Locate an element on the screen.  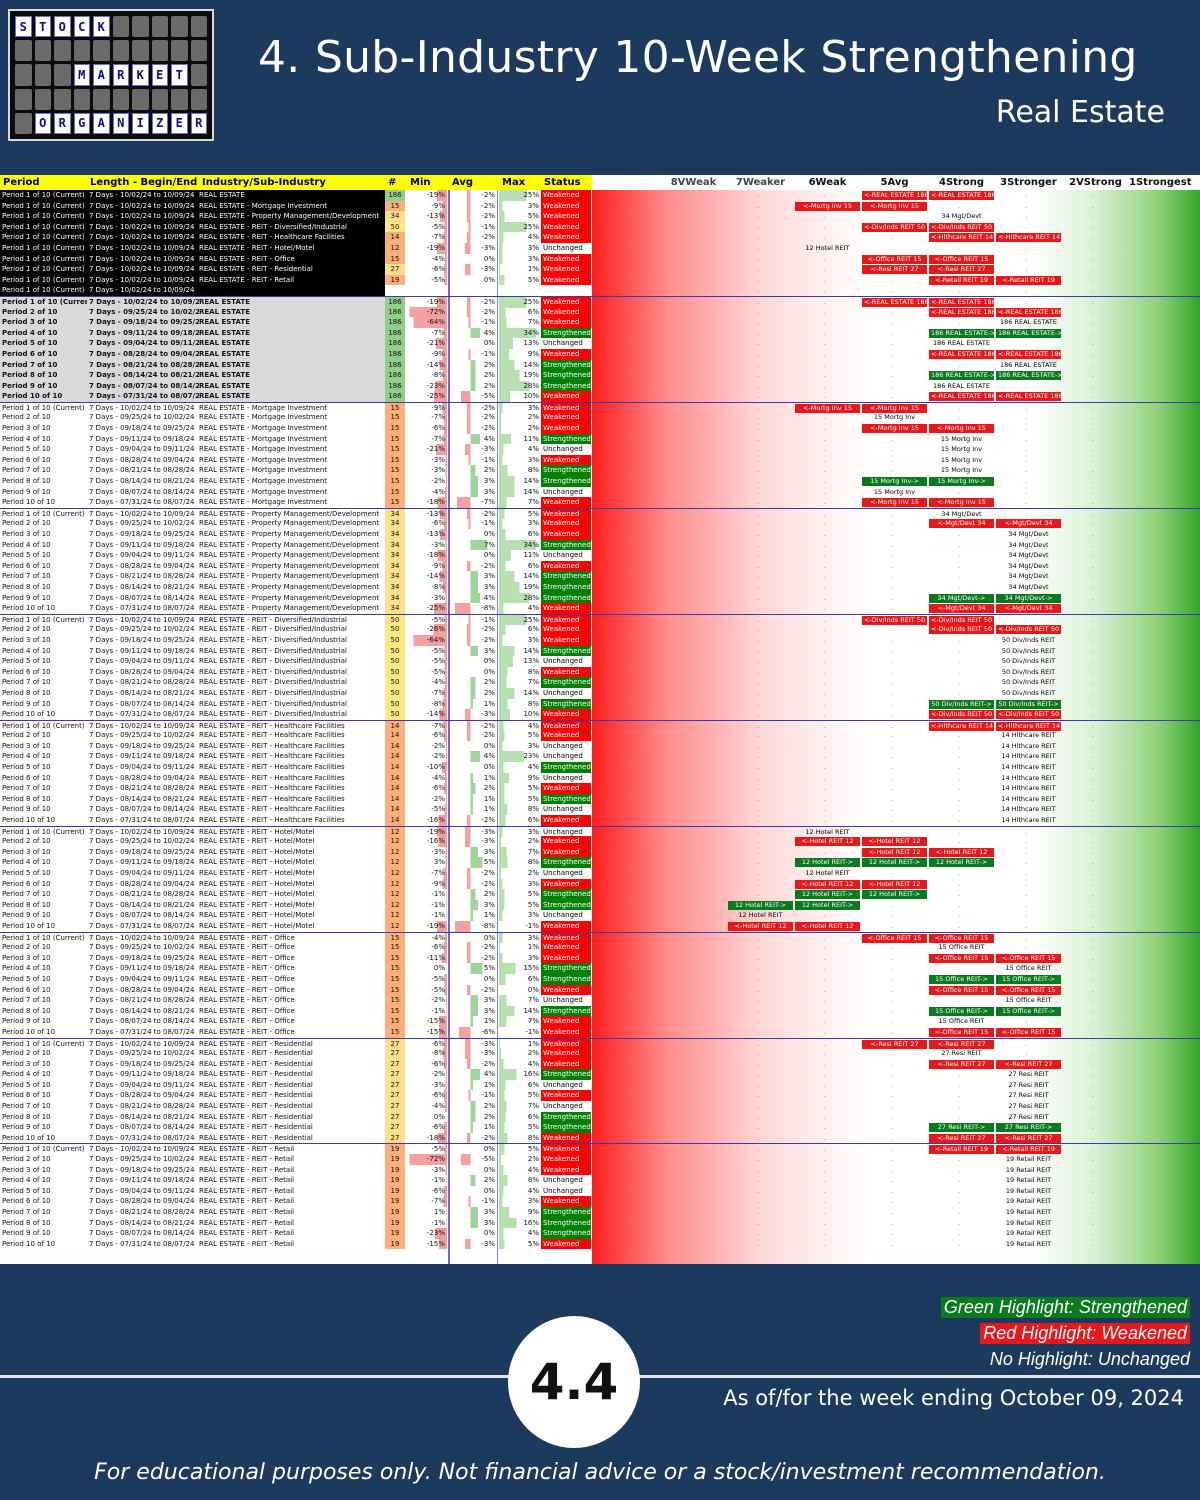
min-cell: -3% is located at coordinates (427, 1170).